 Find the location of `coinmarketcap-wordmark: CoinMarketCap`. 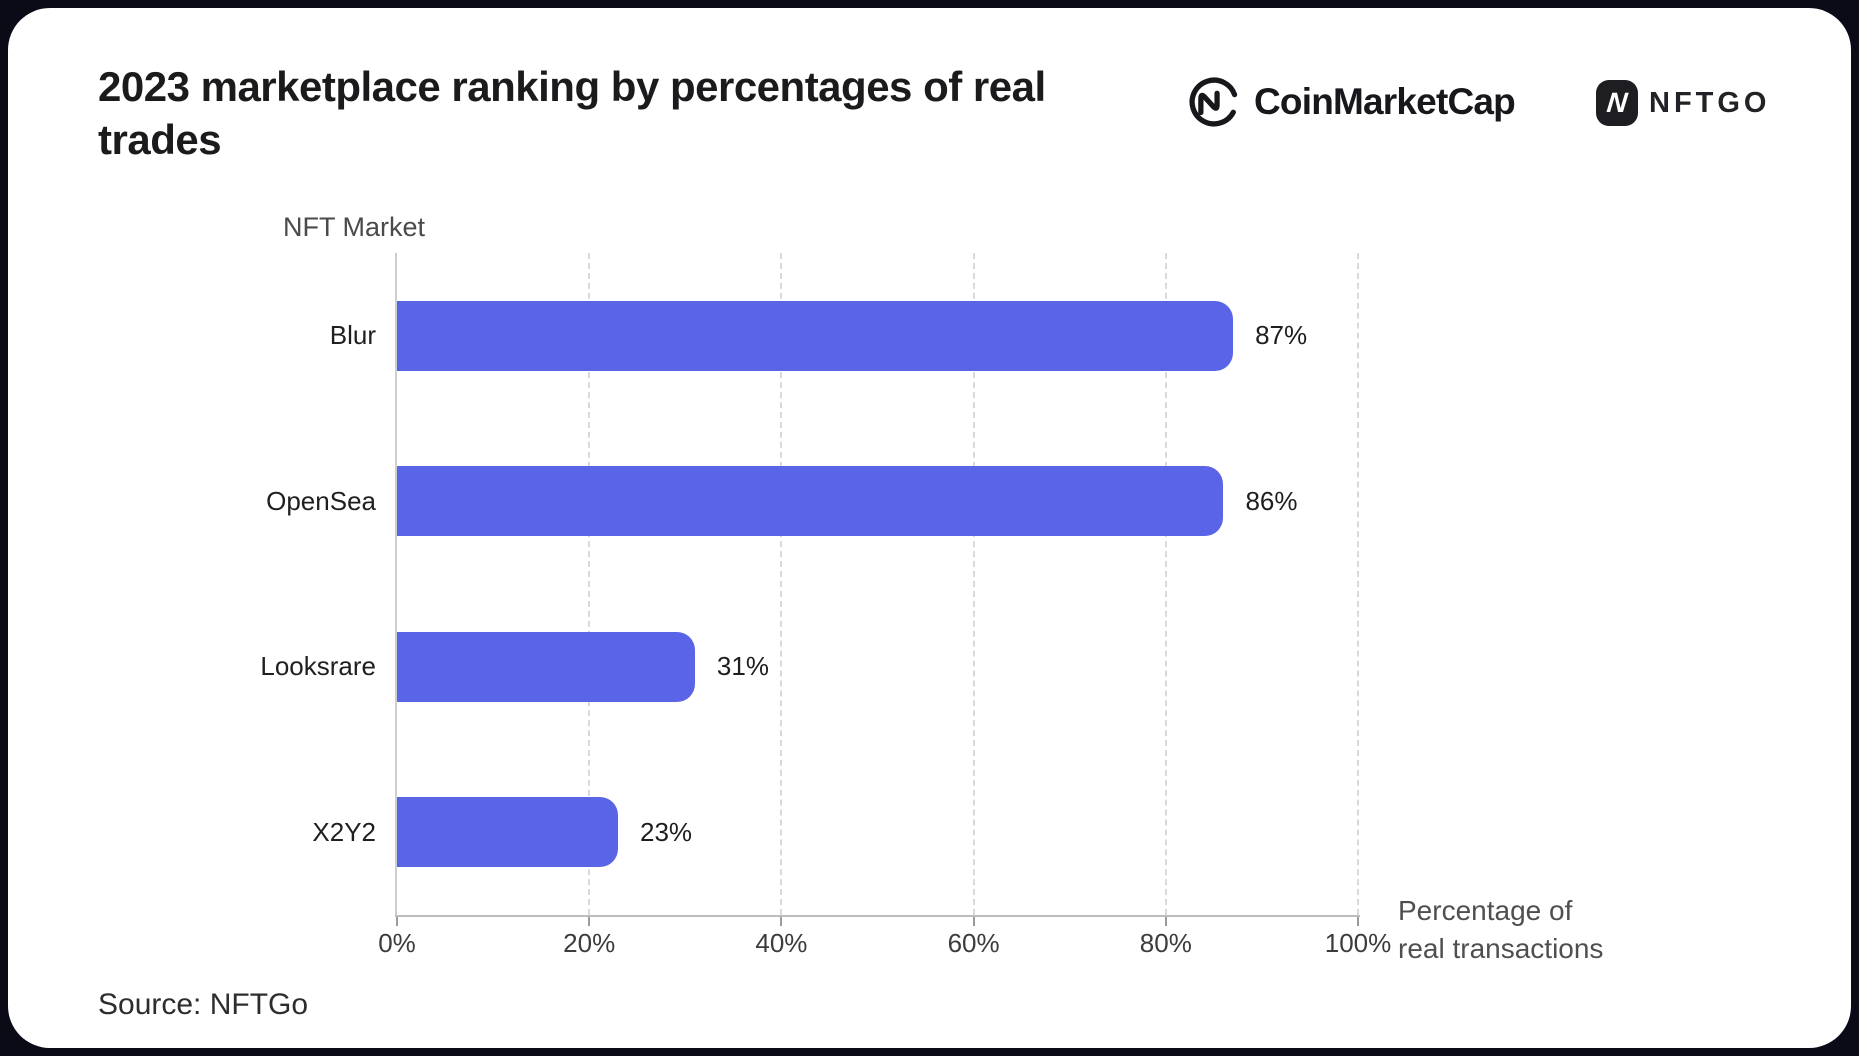

coinmarketcap-wordmark: CoinMarketCap is located at coordinates (1385, 101).